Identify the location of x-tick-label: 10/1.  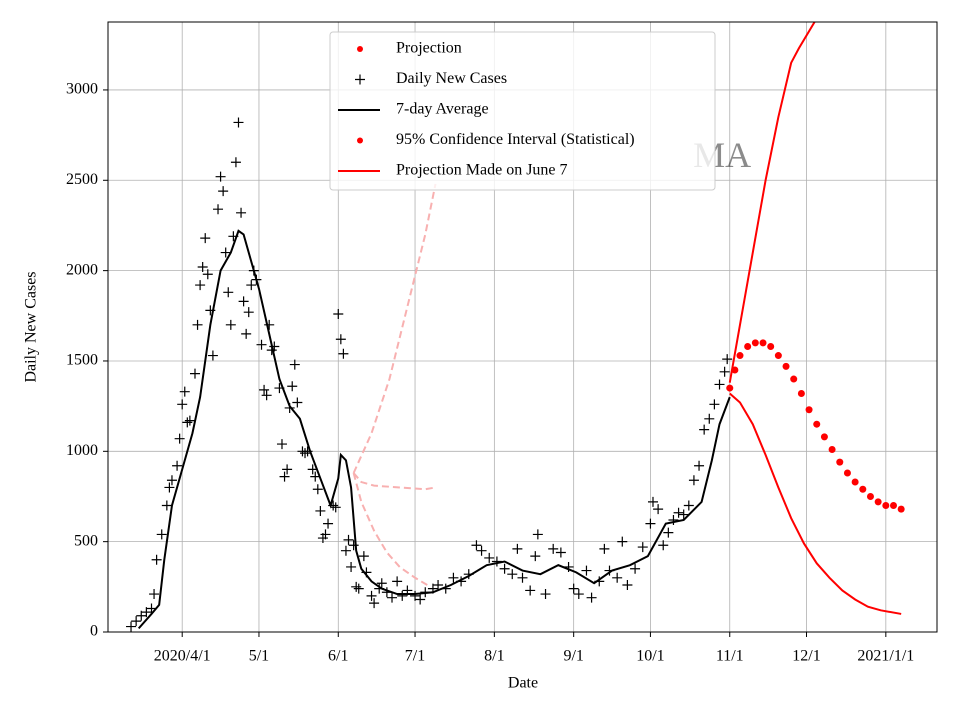
(650, 656).